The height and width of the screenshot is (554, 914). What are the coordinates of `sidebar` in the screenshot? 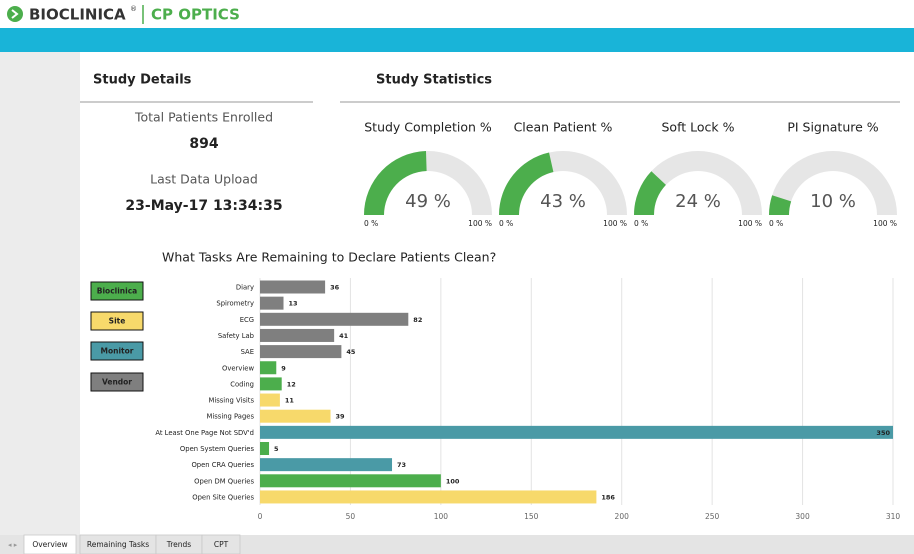 It's located at (40, 293).